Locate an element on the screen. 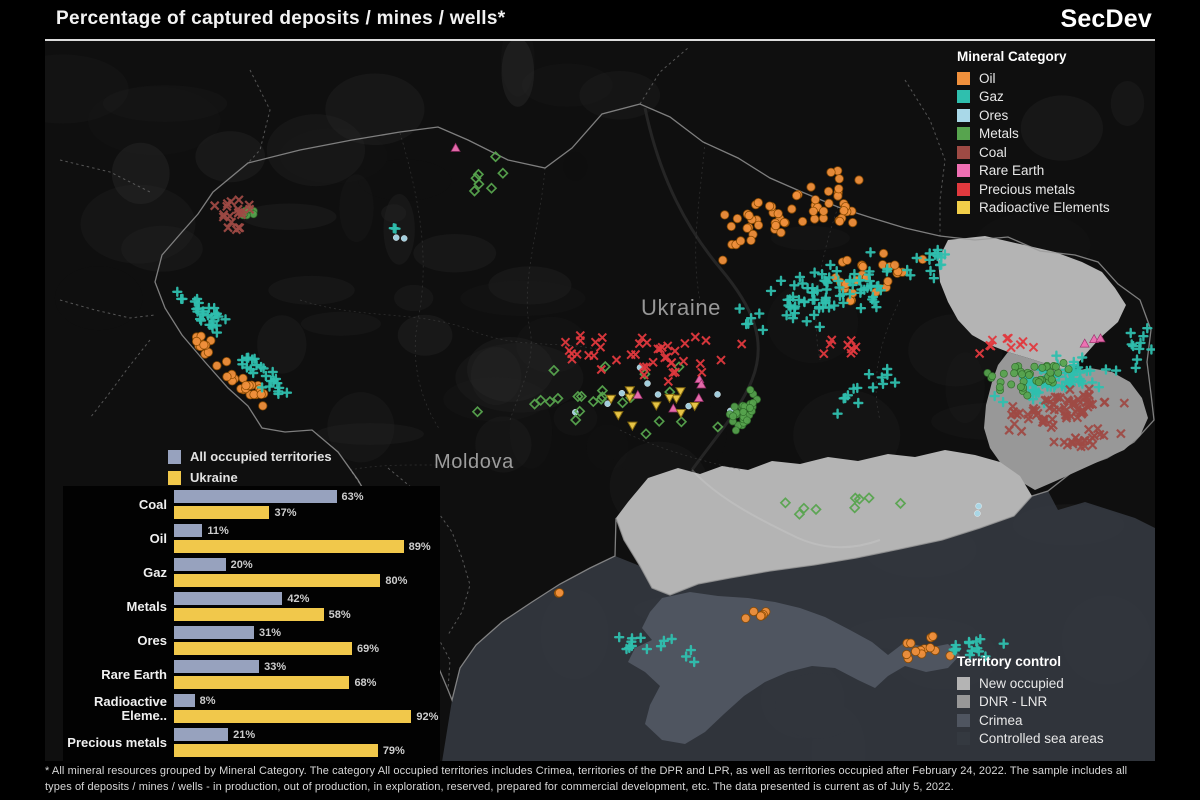  bar-all-occupied-territories-radioactive-eleme is located at coordinates (184, 700).